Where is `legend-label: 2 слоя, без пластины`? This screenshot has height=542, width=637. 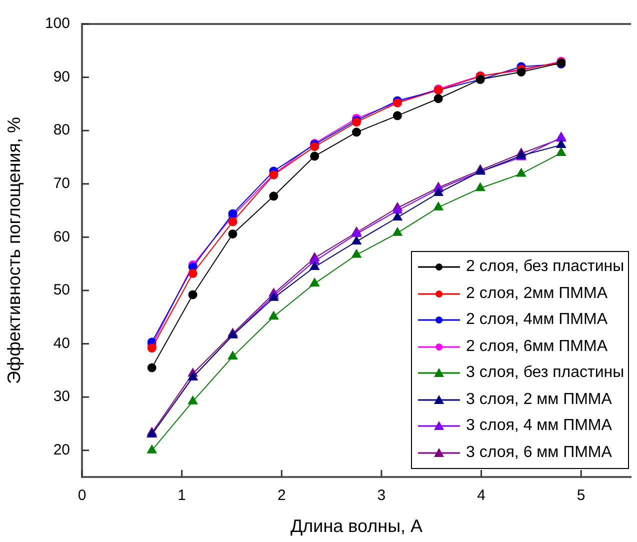
legend-label: 2 слоя, без пластины is located at coordinates (545, 267).